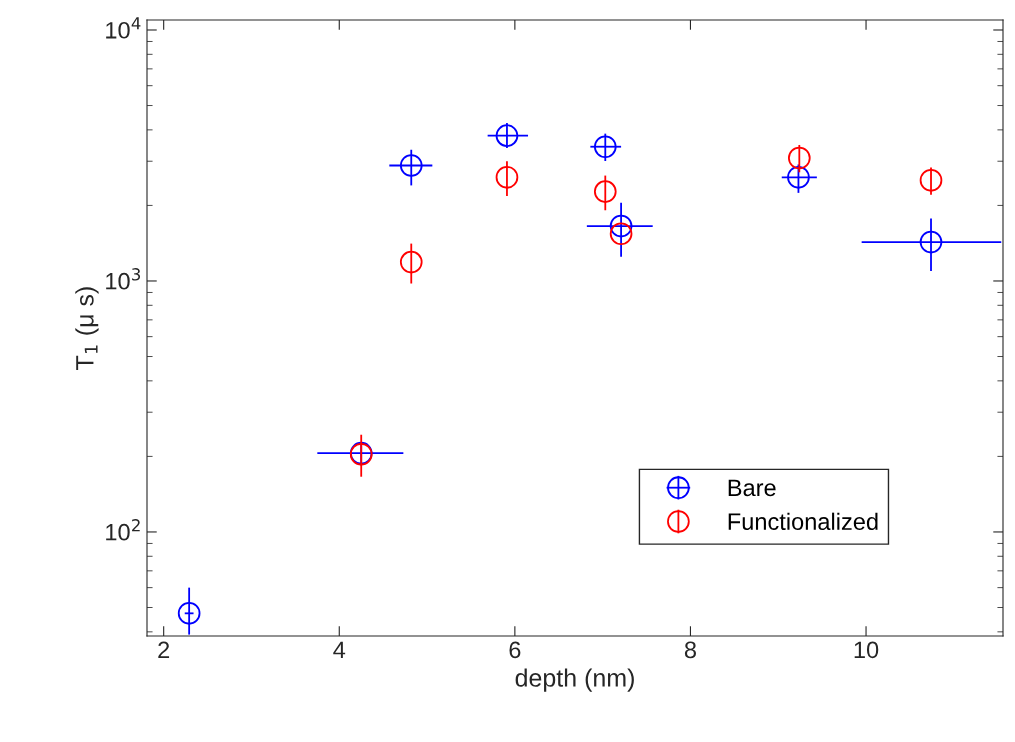 This screenshot has height=742, width=1015. What do you see at coordinates (866, 650) in the screenshot?
I see `x-tick-label: 10` at bounding box center [866, 650].